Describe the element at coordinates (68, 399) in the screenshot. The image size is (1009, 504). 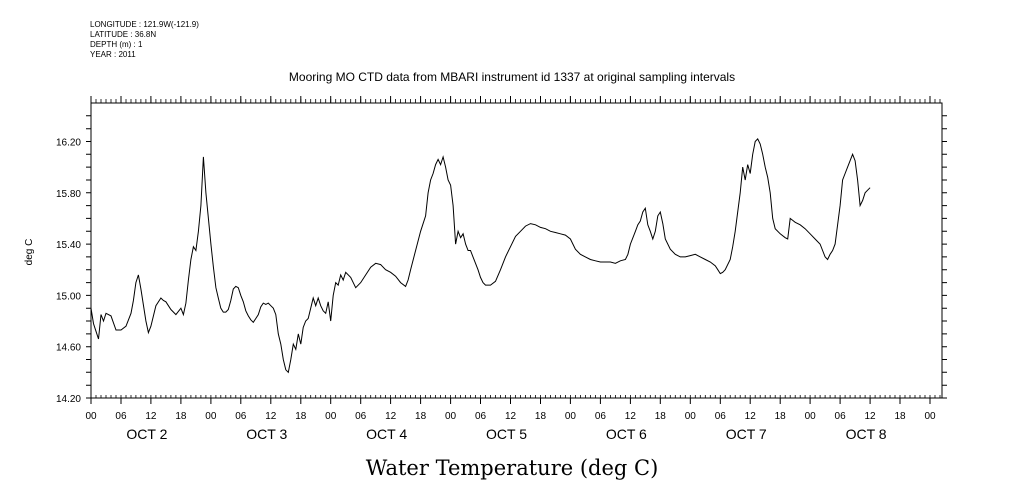
I see `y-tick-label: 14.20` at that location.